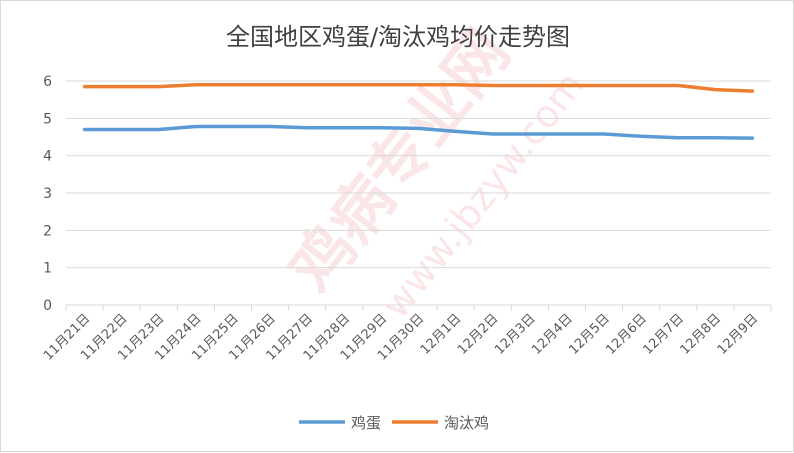 The width and height of the screenshot is (794, 453). What do you see at coordinates (738, 334) in the screenshot?
I see `x-tick-label: 12月9日` at bounding box center [738, 334].